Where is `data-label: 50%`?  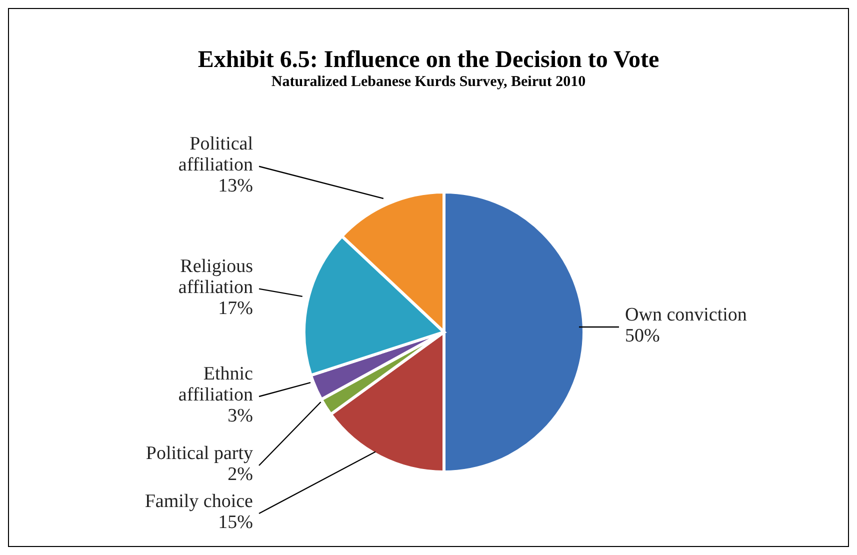
data-label: 50% is located at coordinates (642, 336).